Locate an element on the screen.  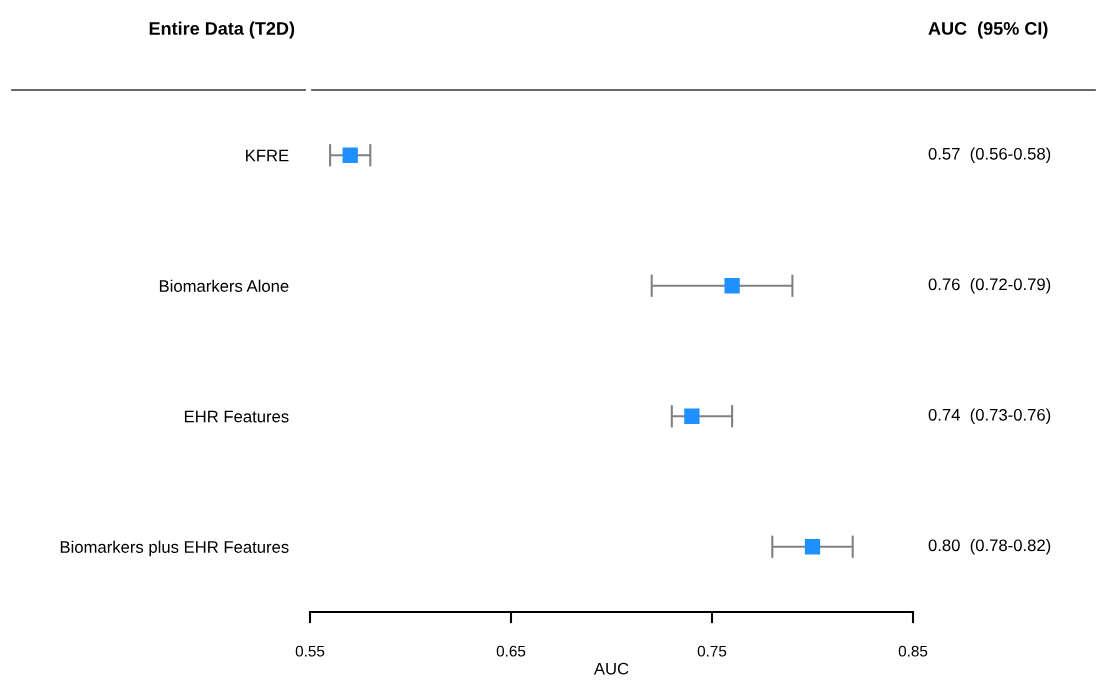
data-label: 0.80 (0.78-0.82) is located at coordinates (989, 546).